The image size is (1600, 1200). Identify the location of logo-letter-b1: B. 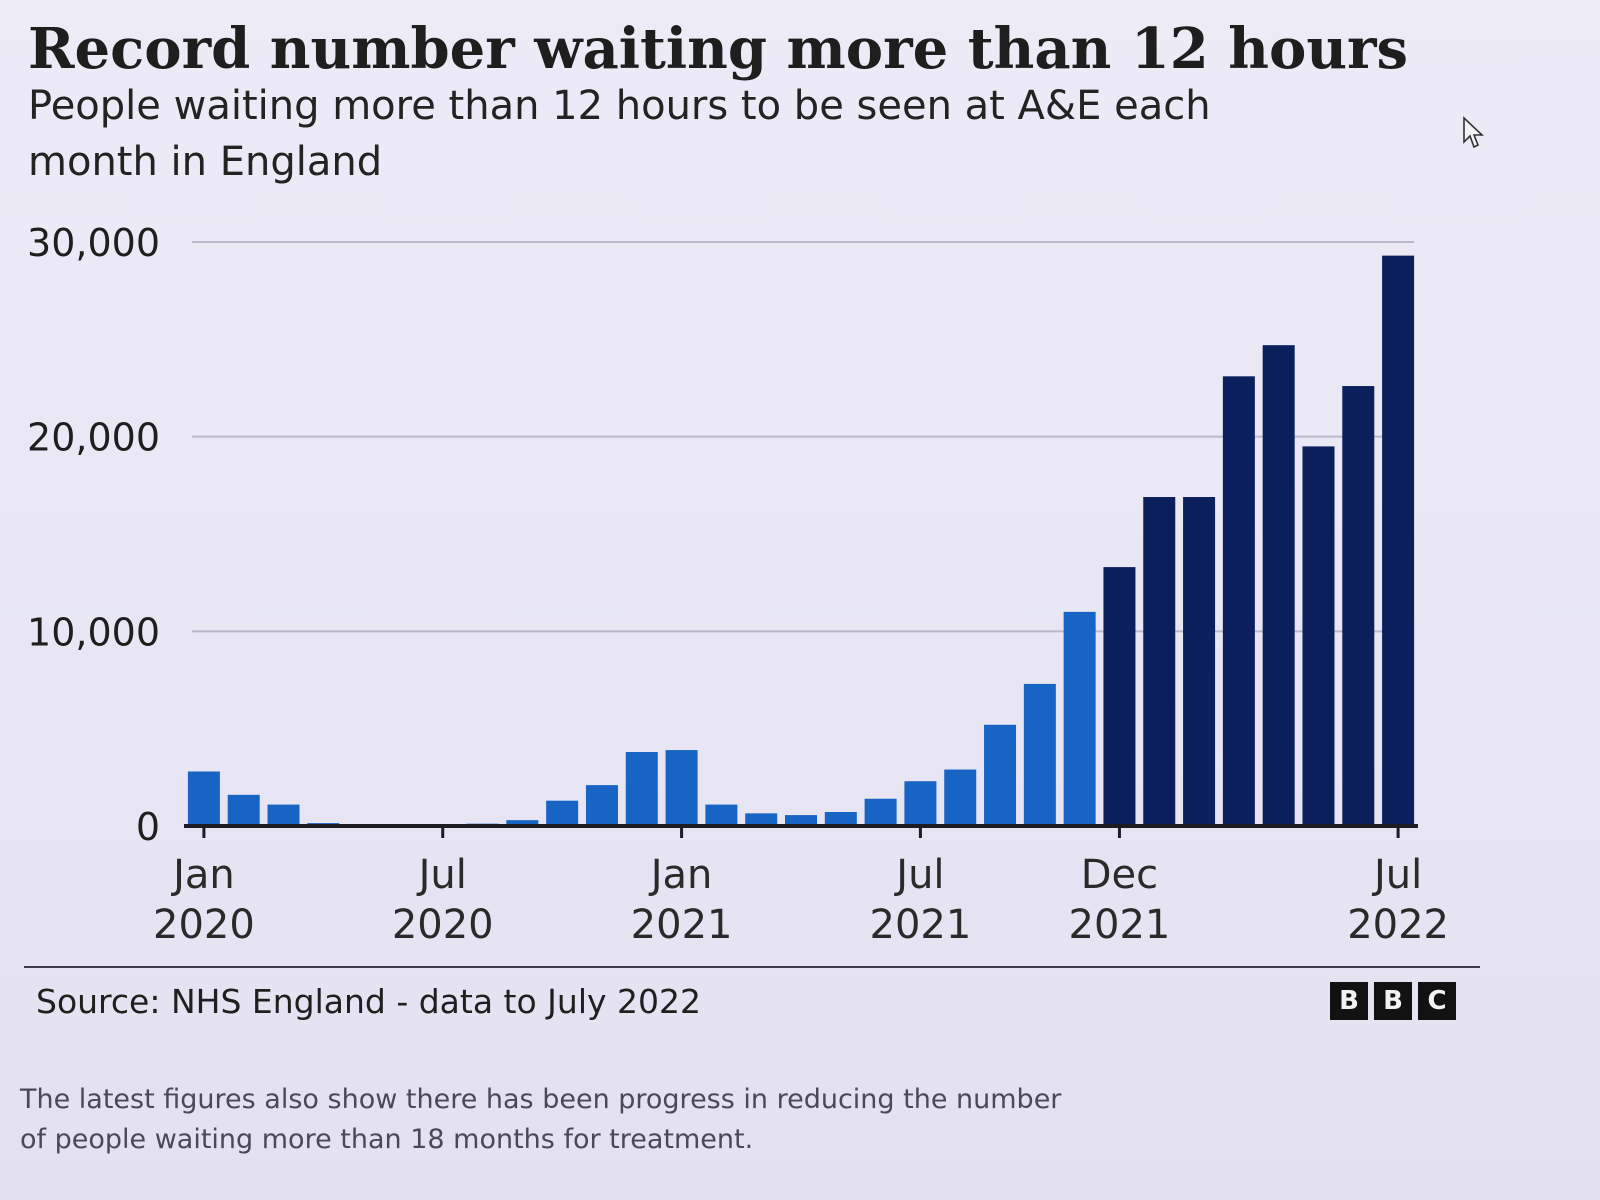
(1349, 1001).